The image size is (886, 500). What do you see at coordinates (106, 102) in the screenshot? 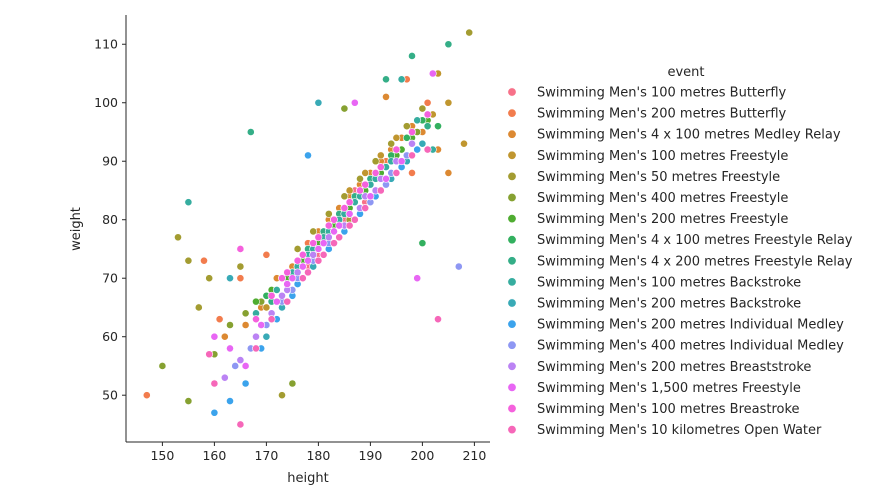
I see `y-tick-label: 100` at bounding box center [106, 102].